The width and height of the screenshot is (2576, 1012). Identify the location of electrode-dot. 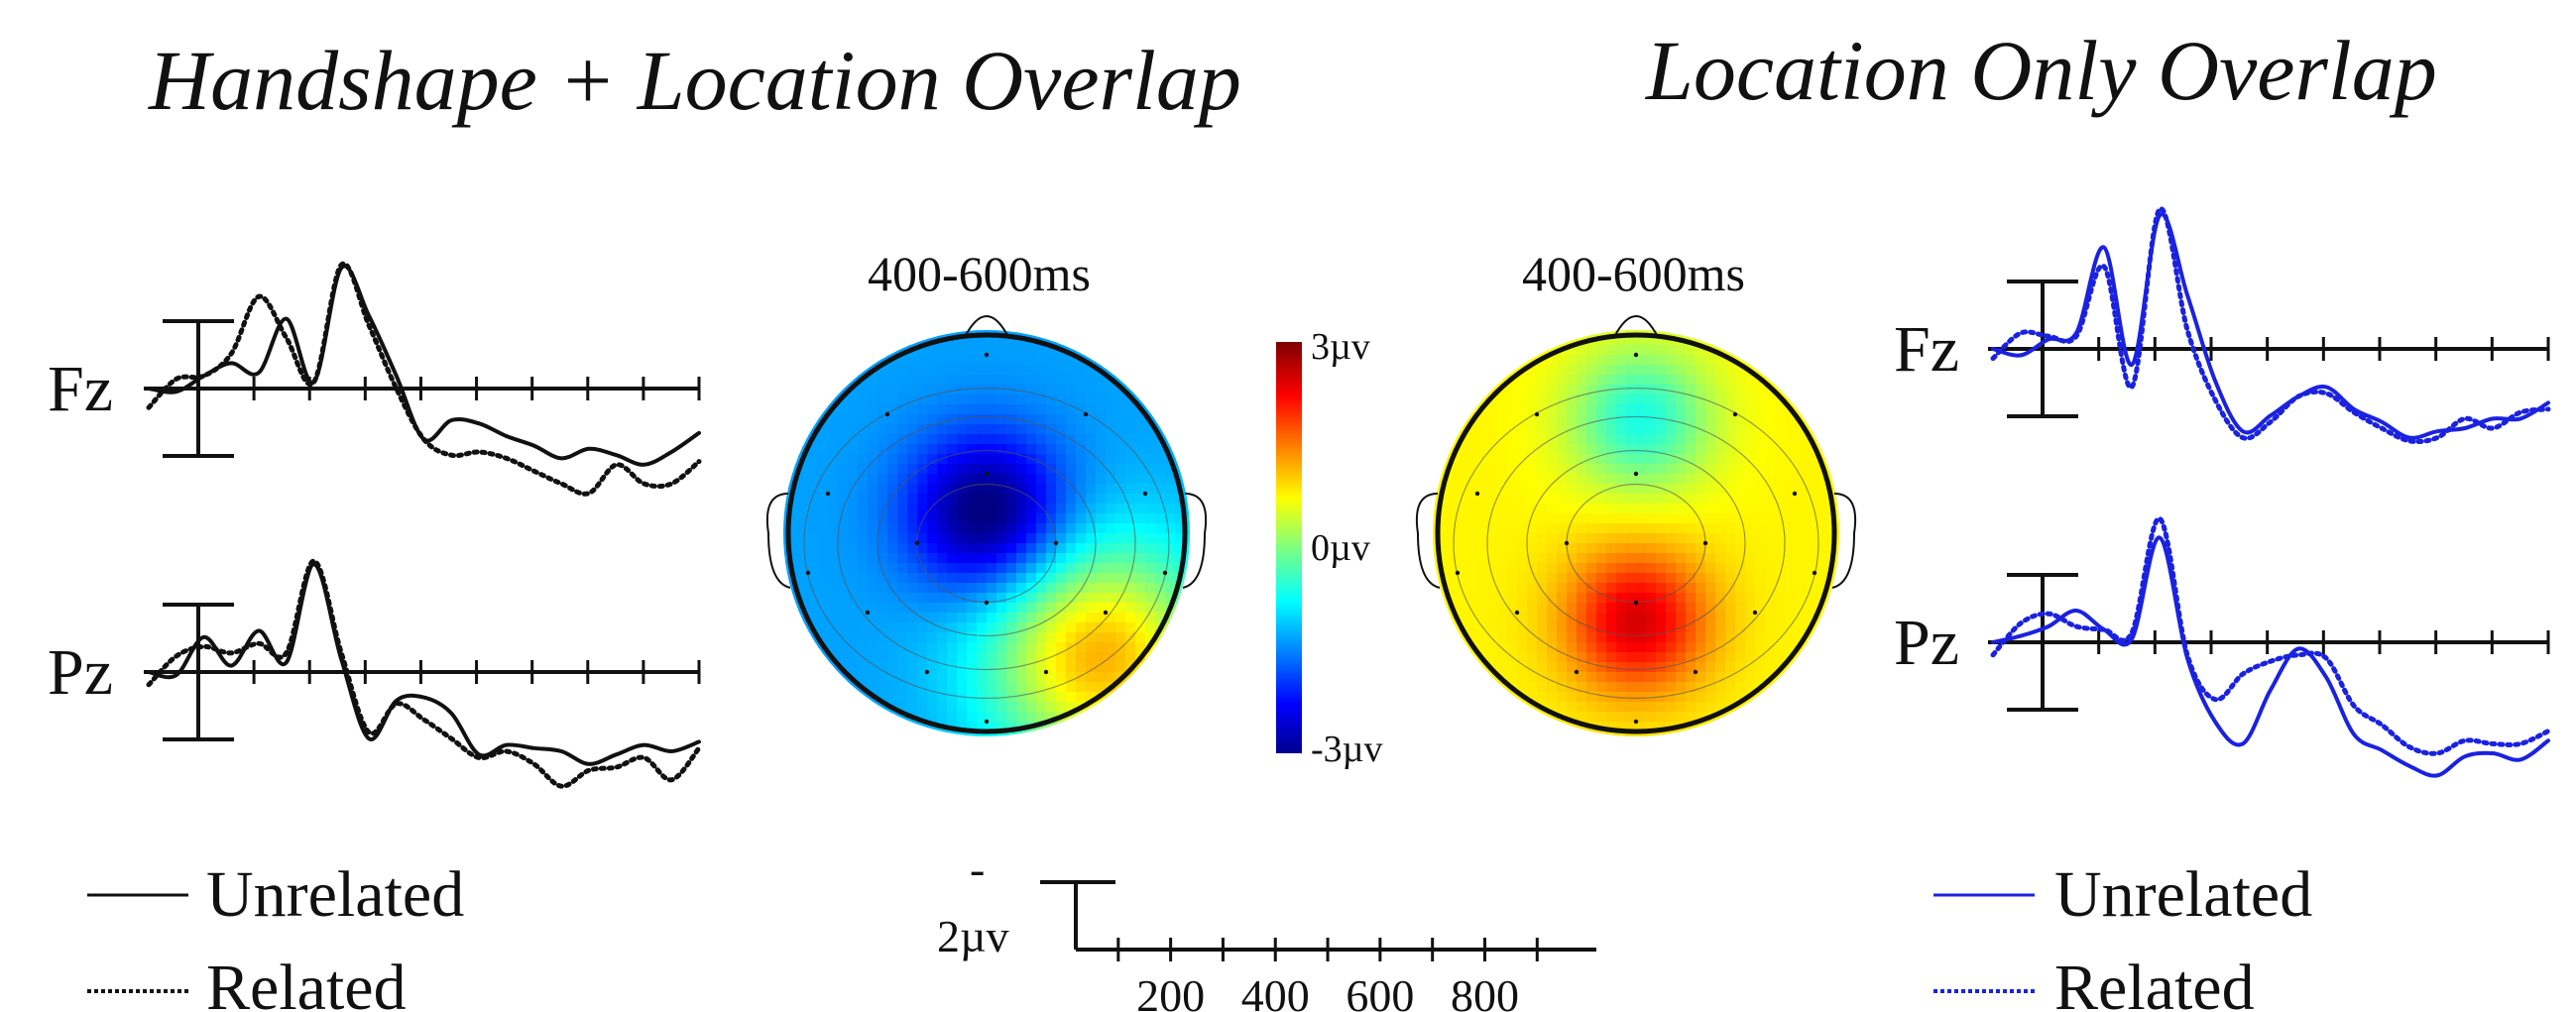
(1705, 543).